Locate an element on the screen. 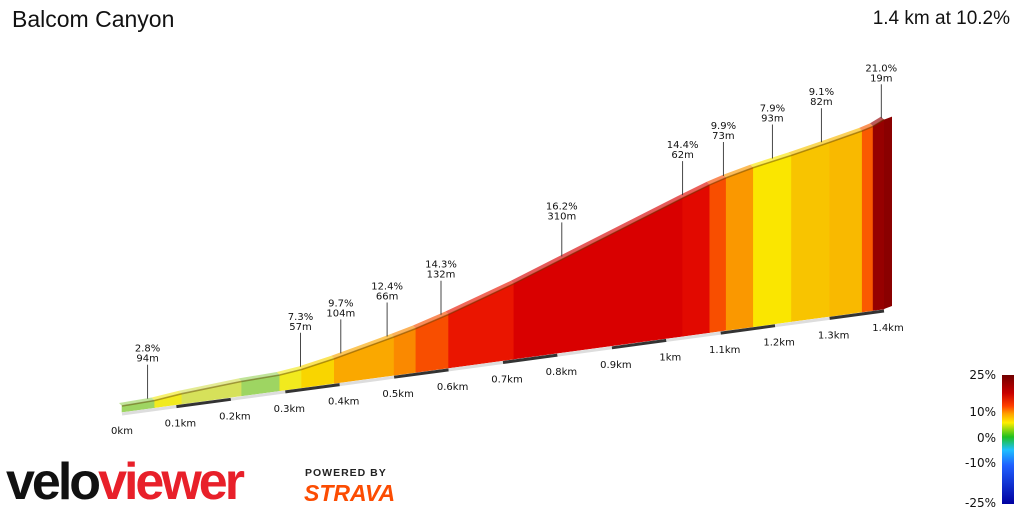  annotation-length-label: 82m is located at coordinates (821, 102).